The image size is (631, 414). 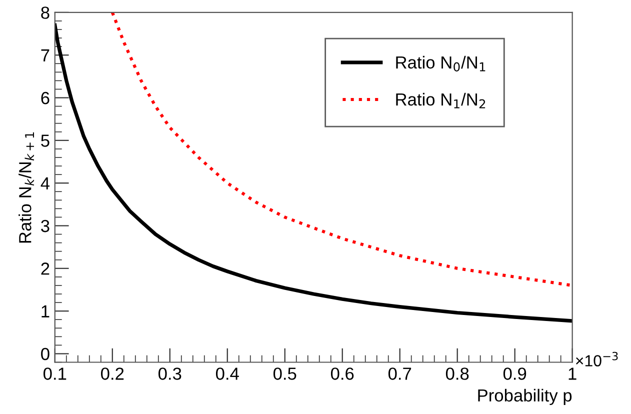 I want to click on y-tick-label: 4, so click(x=45, y=183).